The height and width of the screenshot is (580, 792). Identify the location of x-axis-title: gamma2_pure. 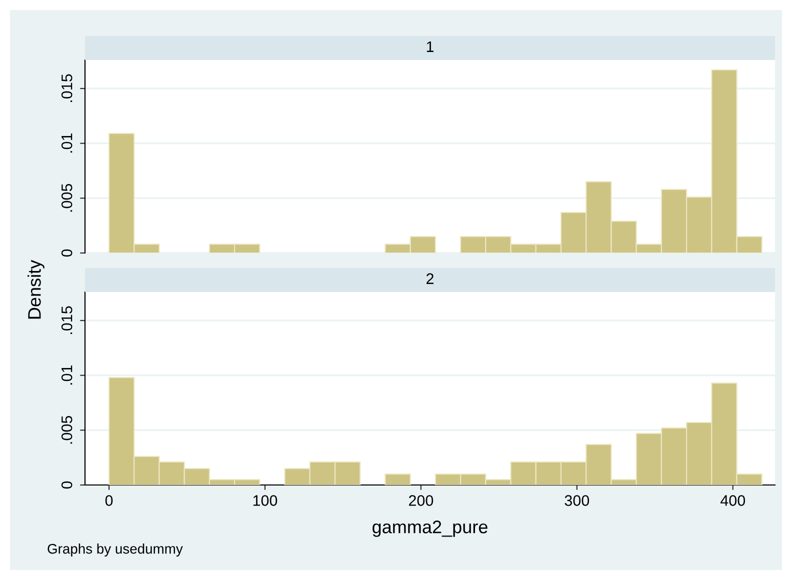
(430, 528).